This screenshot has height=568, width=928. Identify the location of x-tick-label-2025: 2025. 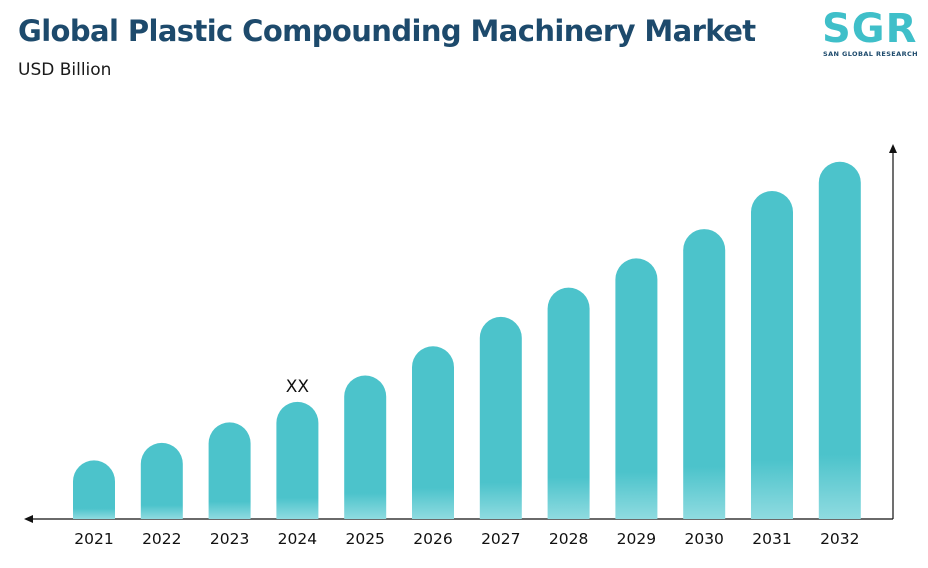
(364, 539).